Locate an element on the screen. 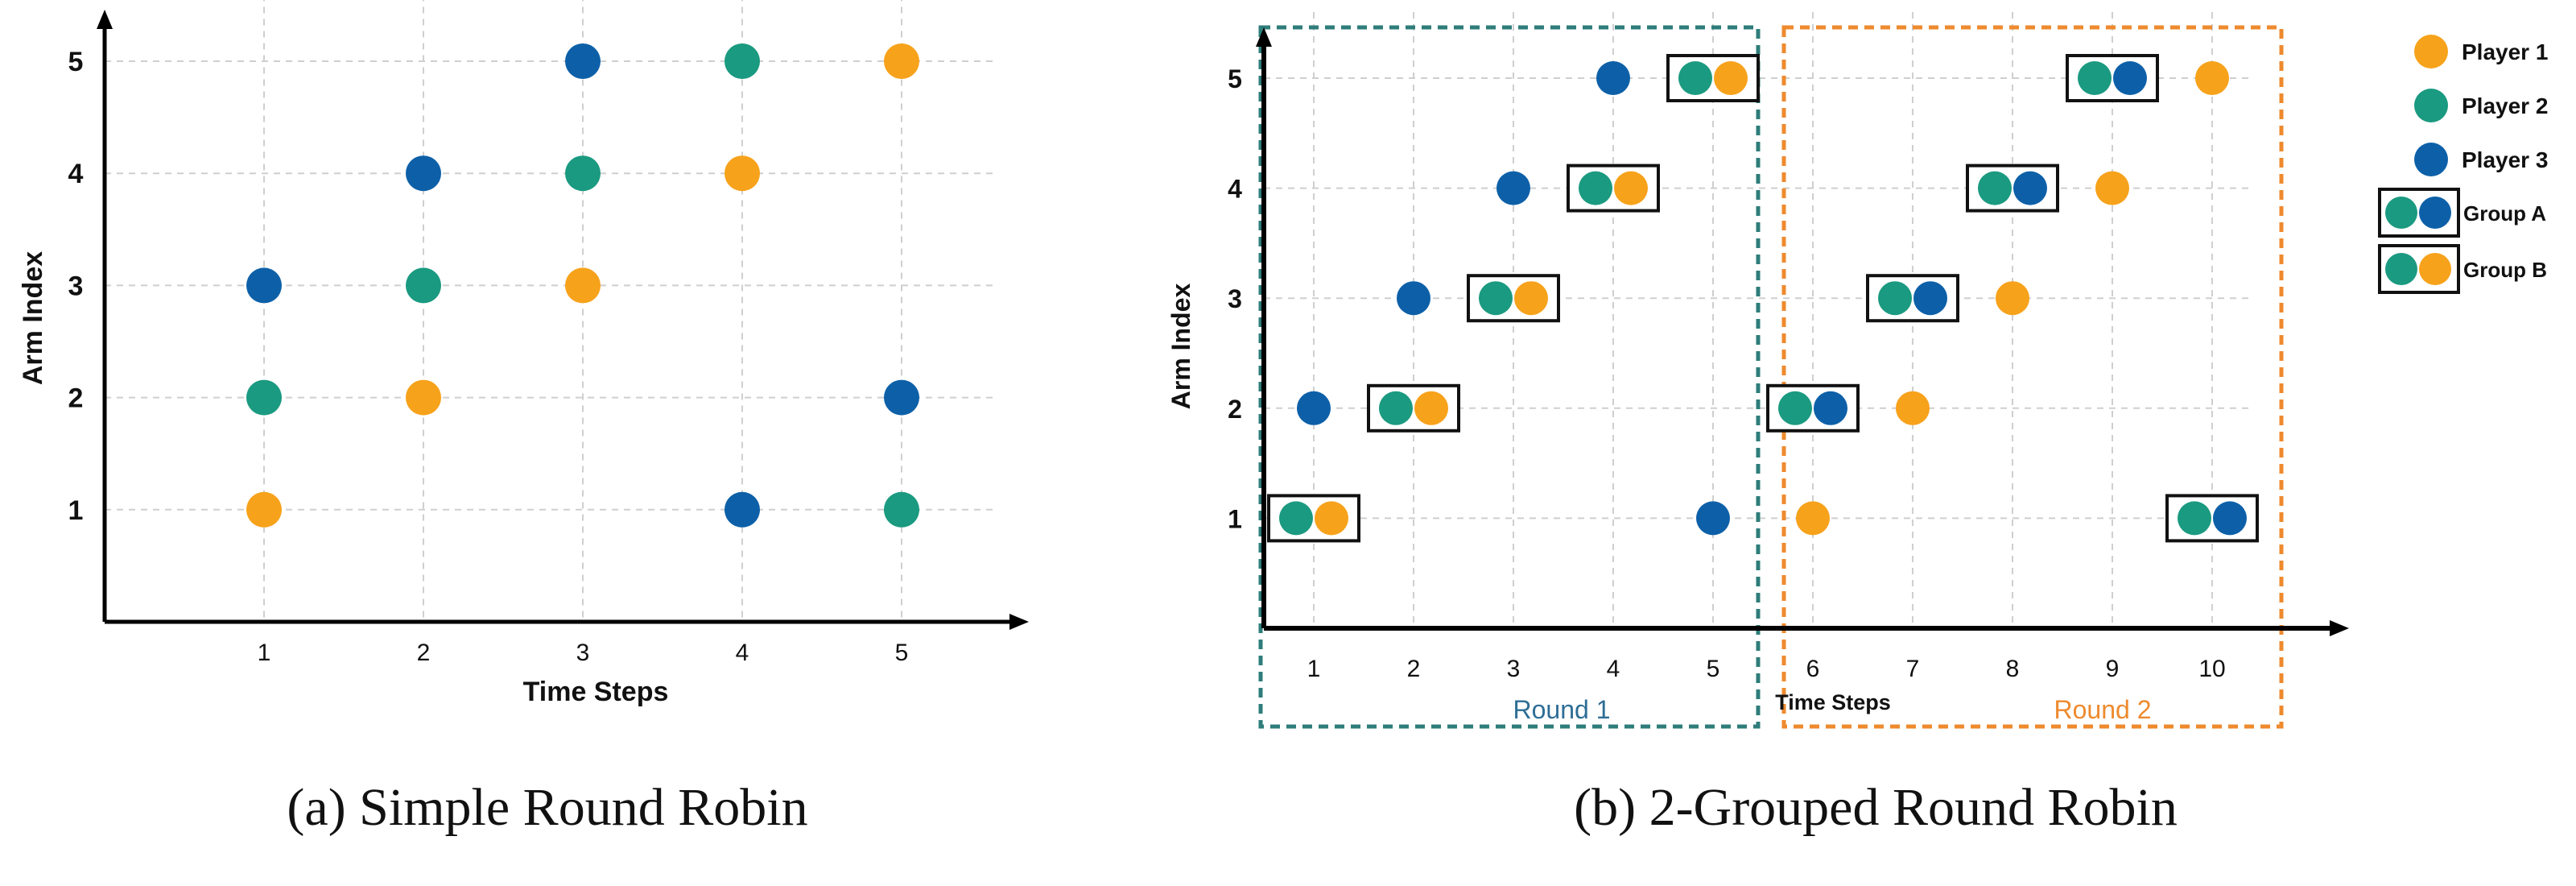 The width and height of the screenshot is (2576, 886). panel-b-x-axis-arrow is located at coordinates (2339, 628).